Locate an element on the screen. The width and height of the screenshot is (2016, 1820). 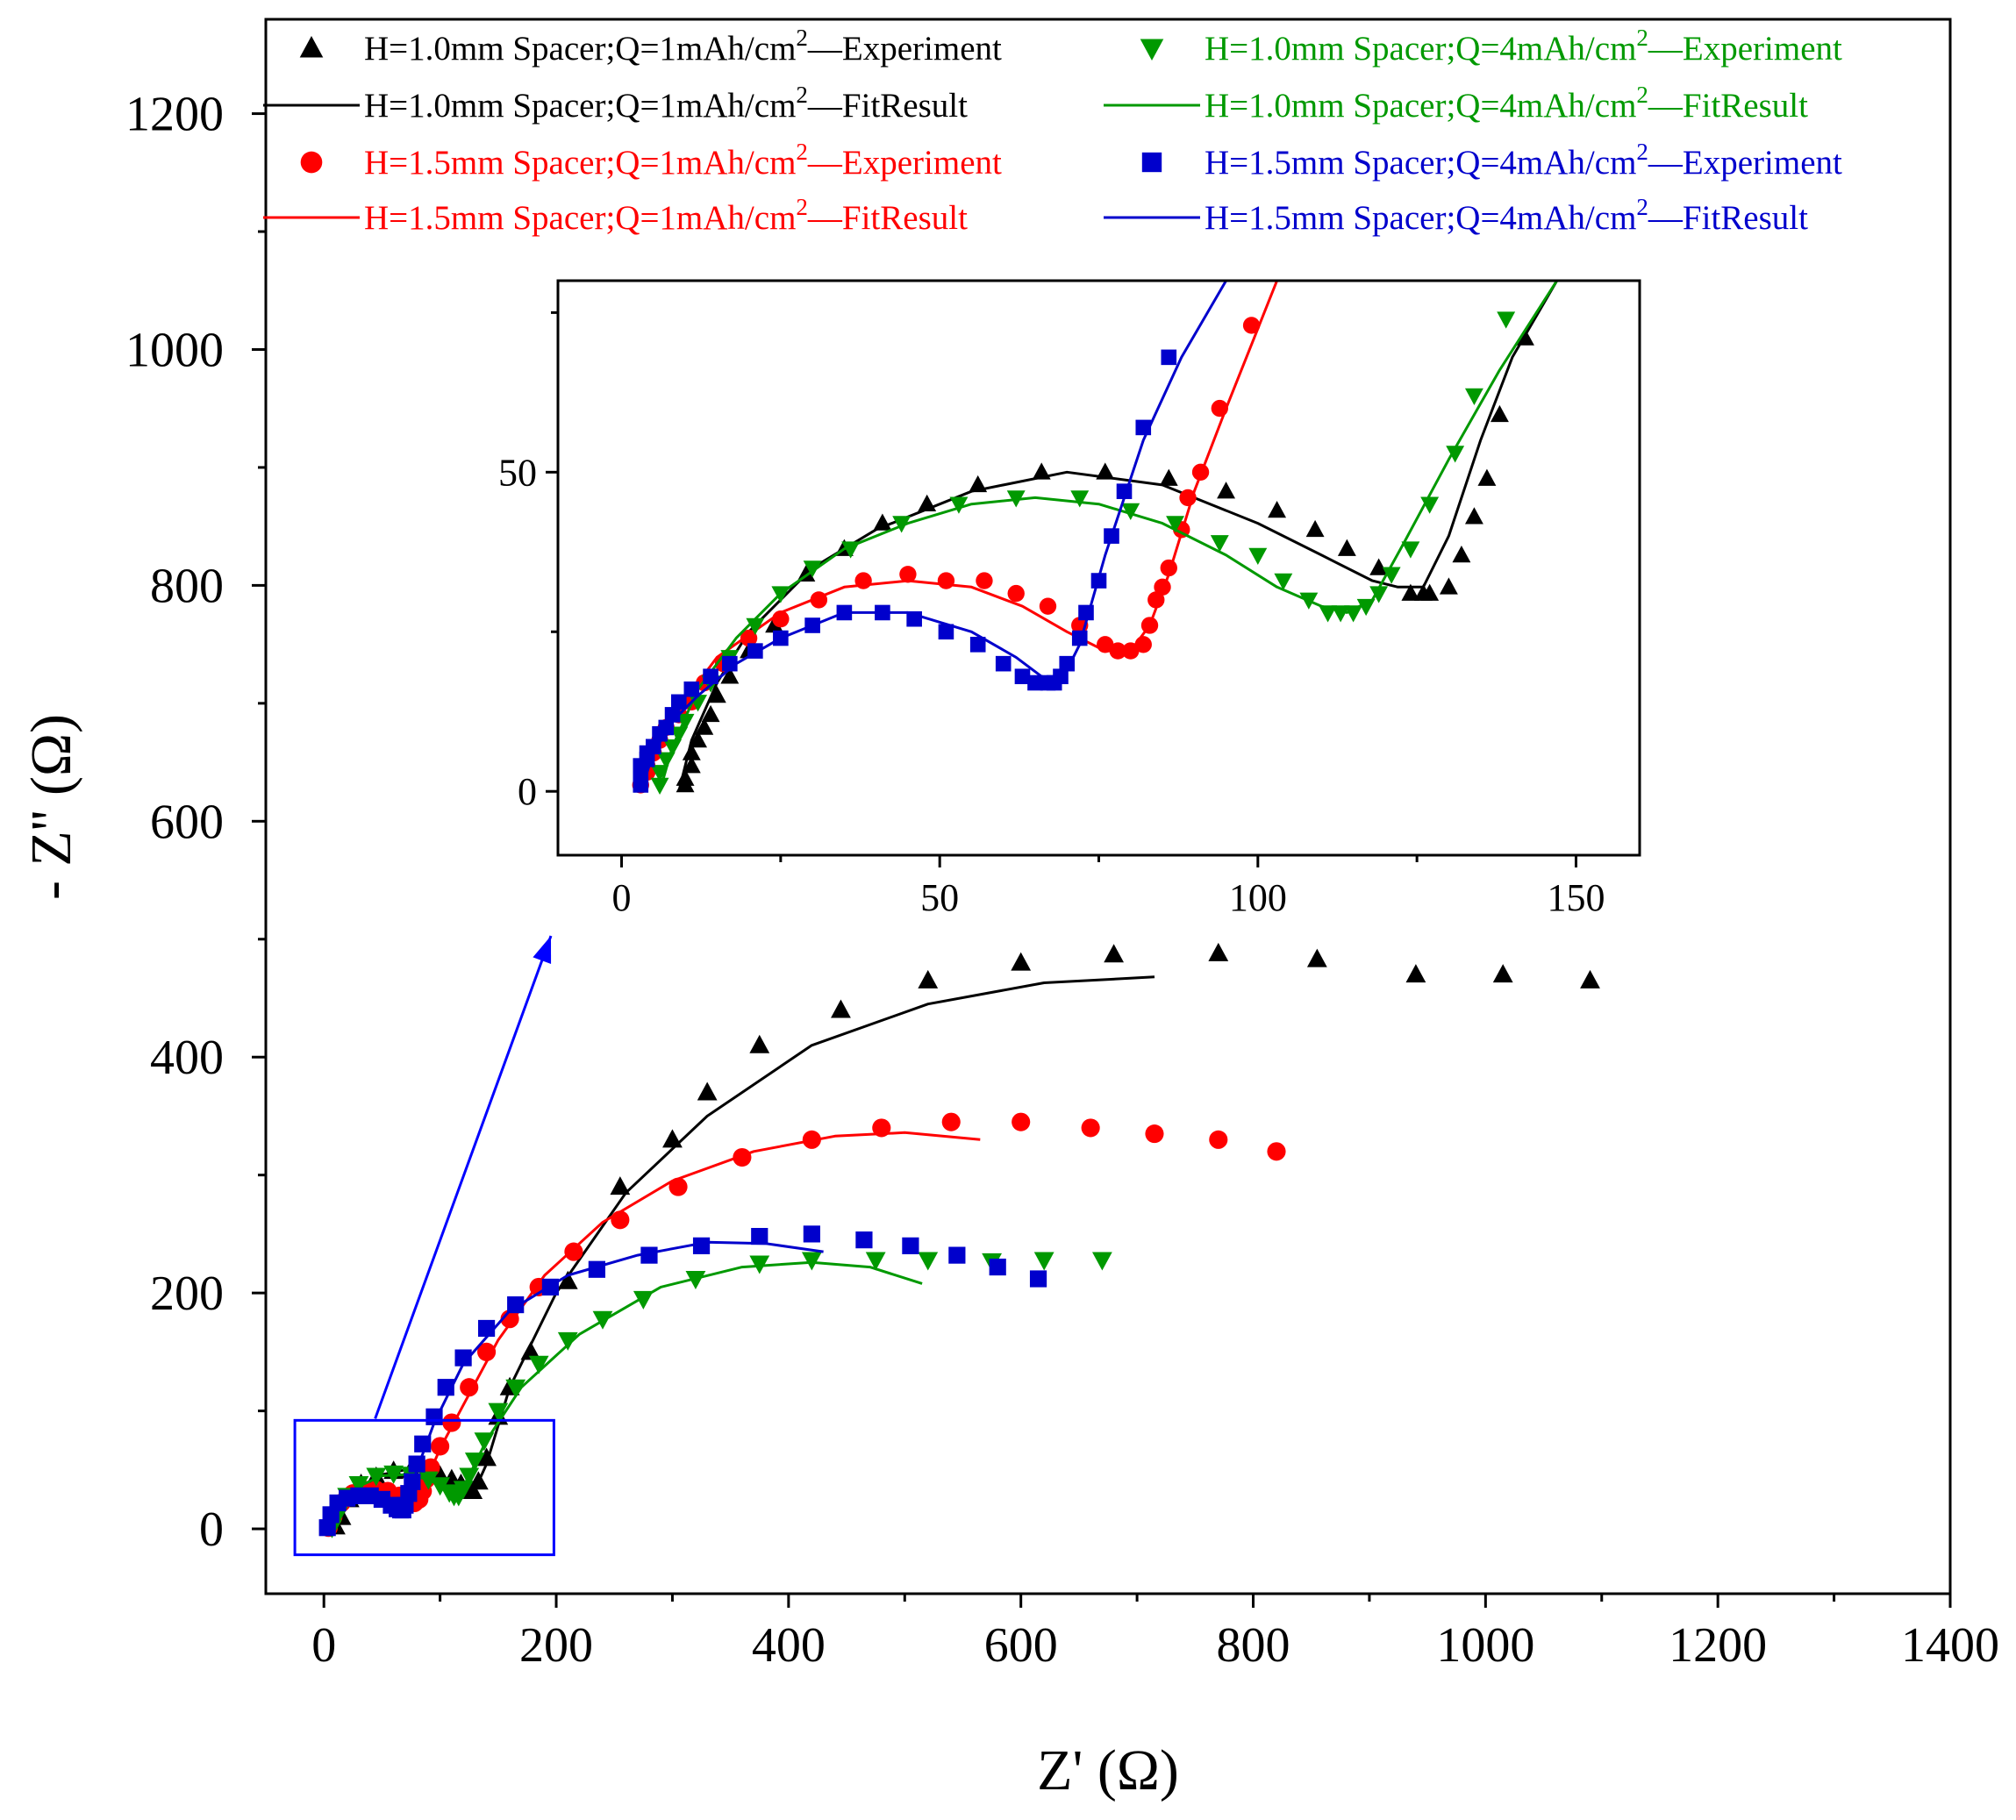
x-axis-title: Z' (Ω) is located at coordinates (1108, 1770).